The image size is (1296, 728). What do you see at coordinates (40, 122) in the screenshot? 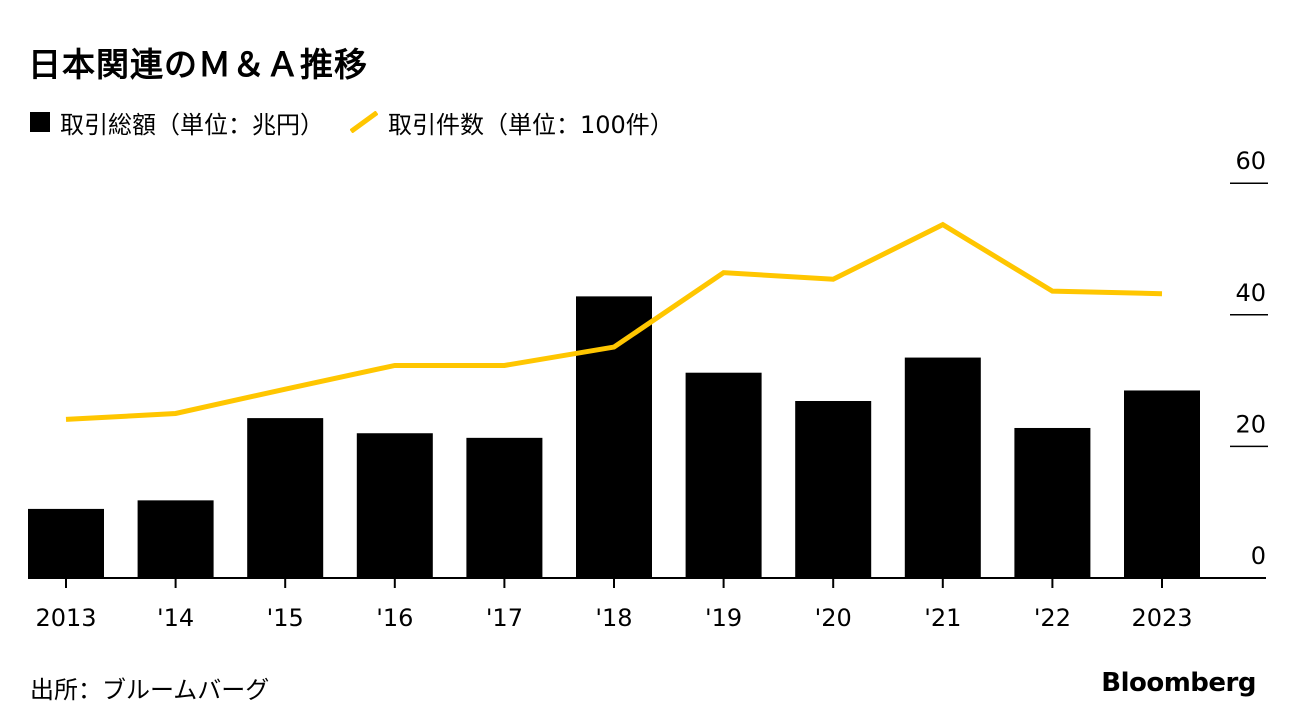
I see `legend-swatch-bar-icon` at bounding box center [40, 122].